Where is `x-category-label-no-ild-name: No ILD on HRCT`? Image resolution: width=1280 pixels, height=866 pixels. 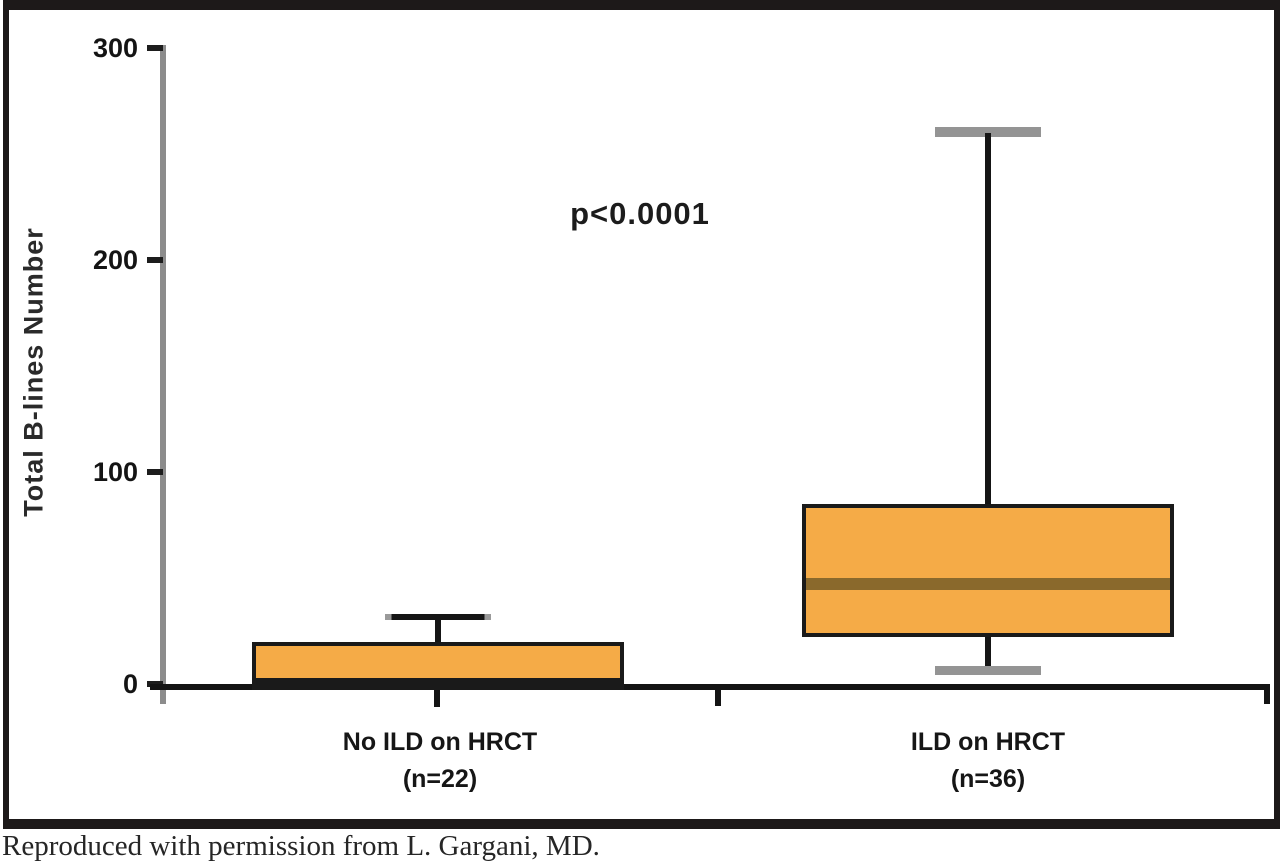
x-category-label-no-ild-name: No ILD on HRCT is located at coordinates (440, 742).